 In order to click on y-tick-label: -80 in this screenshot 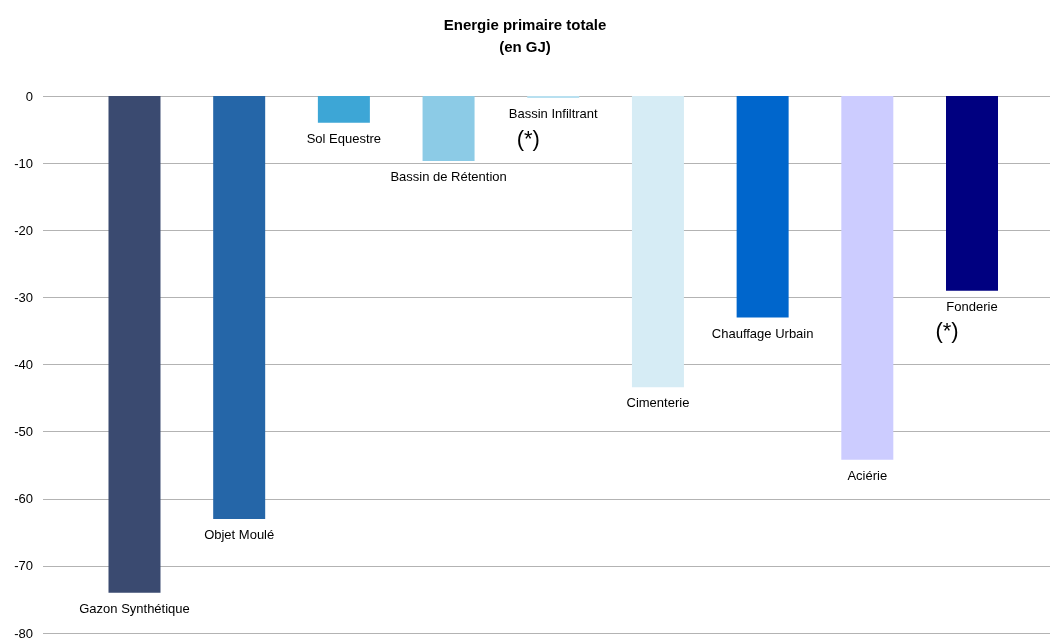, I will do `click(23, 632)`.